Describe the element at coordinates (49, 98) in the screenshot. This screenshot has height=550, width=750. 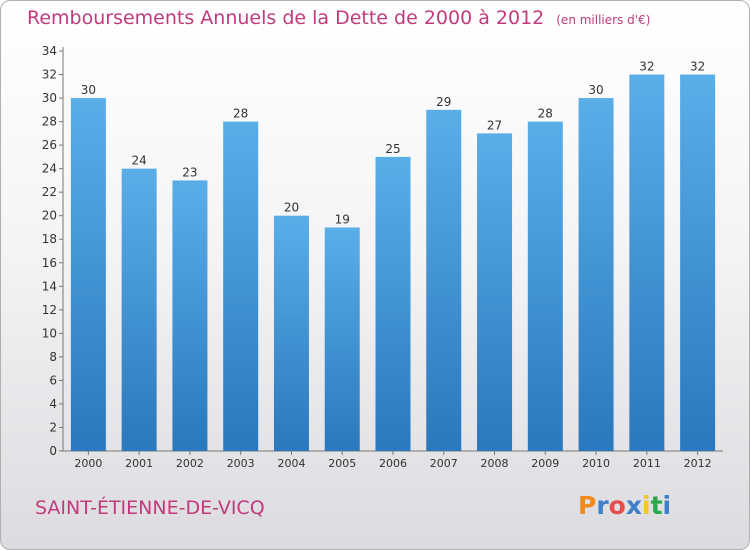
I see `y-tick-label: 30` at that location.